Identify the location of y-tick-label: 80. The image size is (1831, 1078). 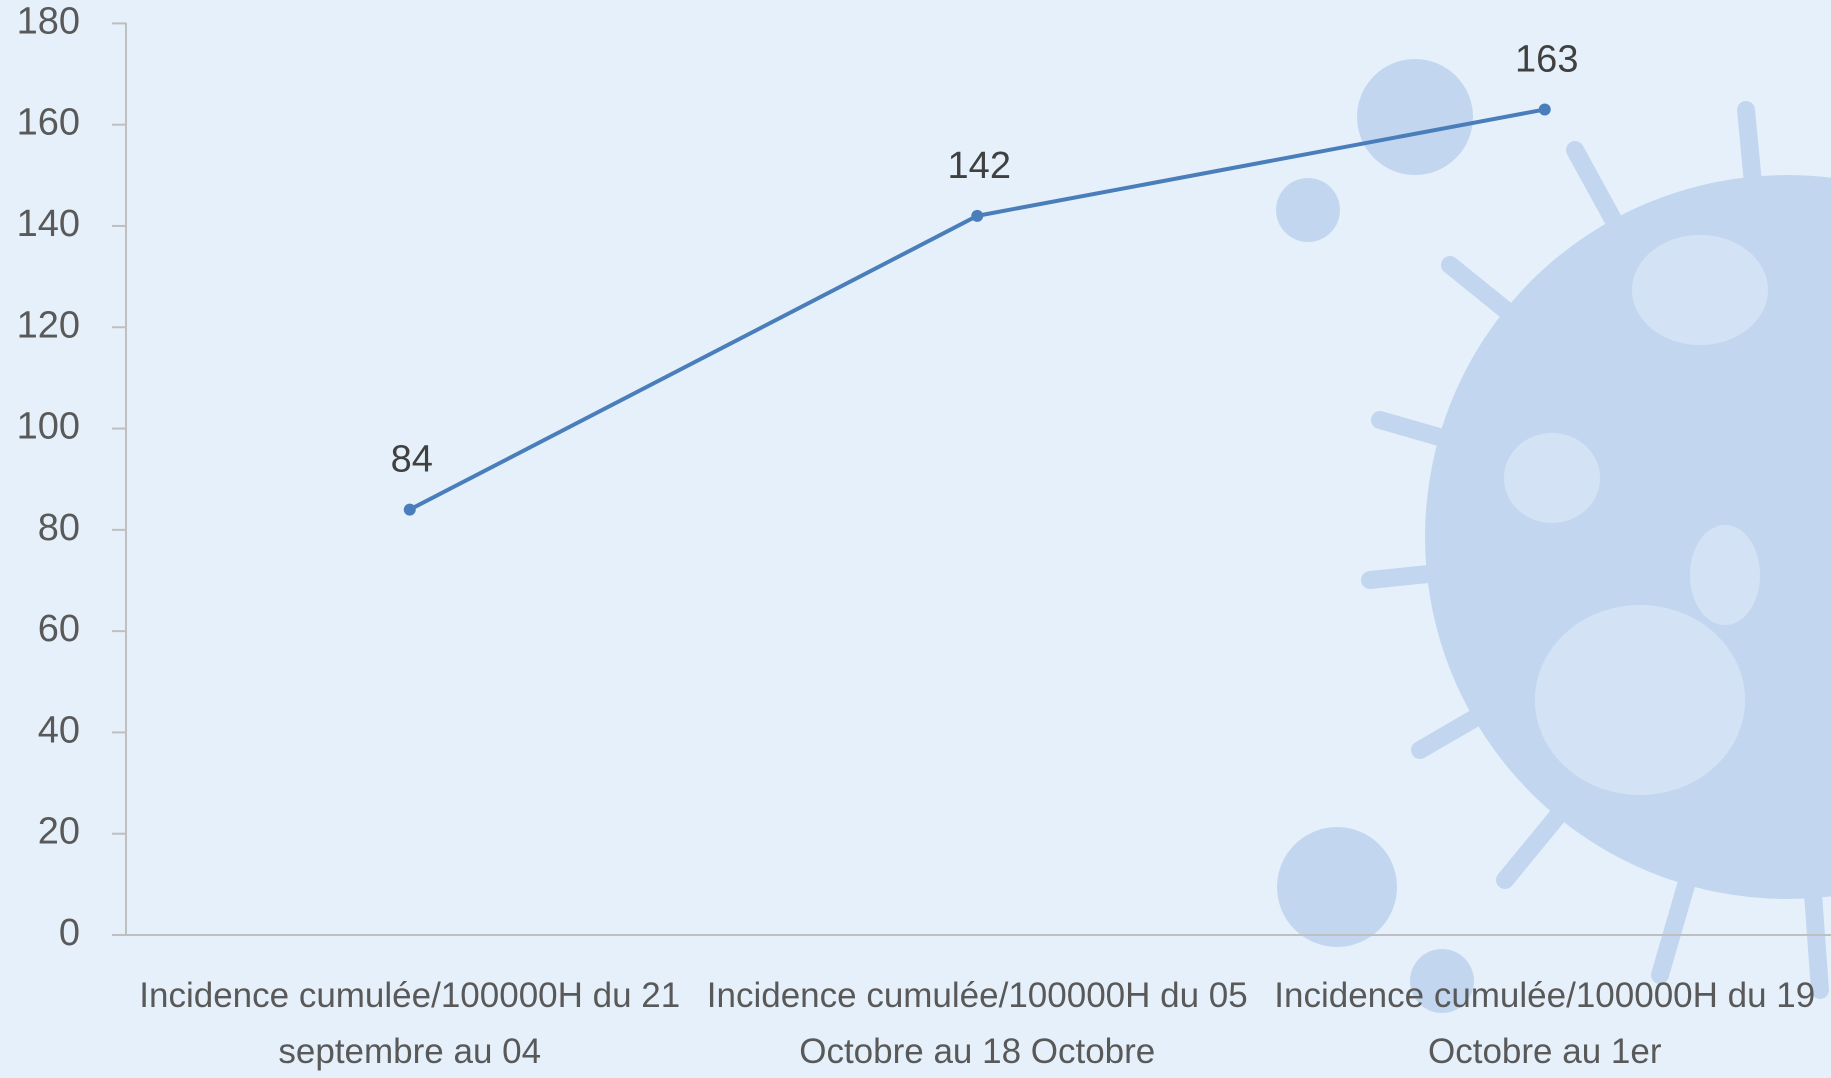
(59, 528).